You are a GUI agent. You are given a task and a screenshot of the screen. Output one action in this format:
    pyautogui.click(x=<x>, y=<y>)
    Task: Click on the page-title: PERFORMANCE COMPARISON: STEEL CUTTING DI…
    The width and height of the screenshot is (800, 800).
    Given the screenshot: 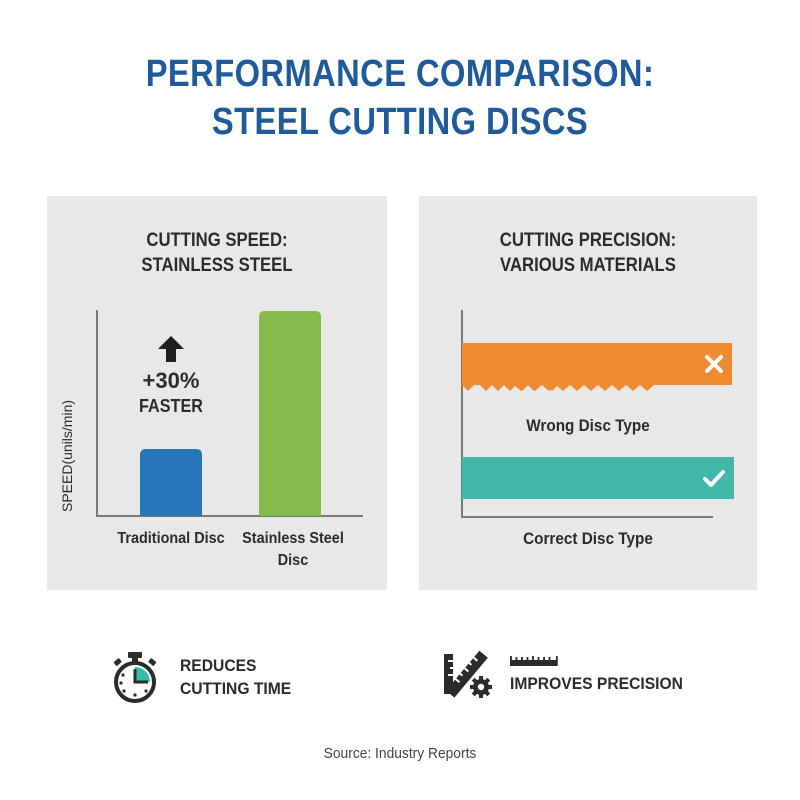 What is the action you would take?
    pyautogui.click(x=400, y=98)
    